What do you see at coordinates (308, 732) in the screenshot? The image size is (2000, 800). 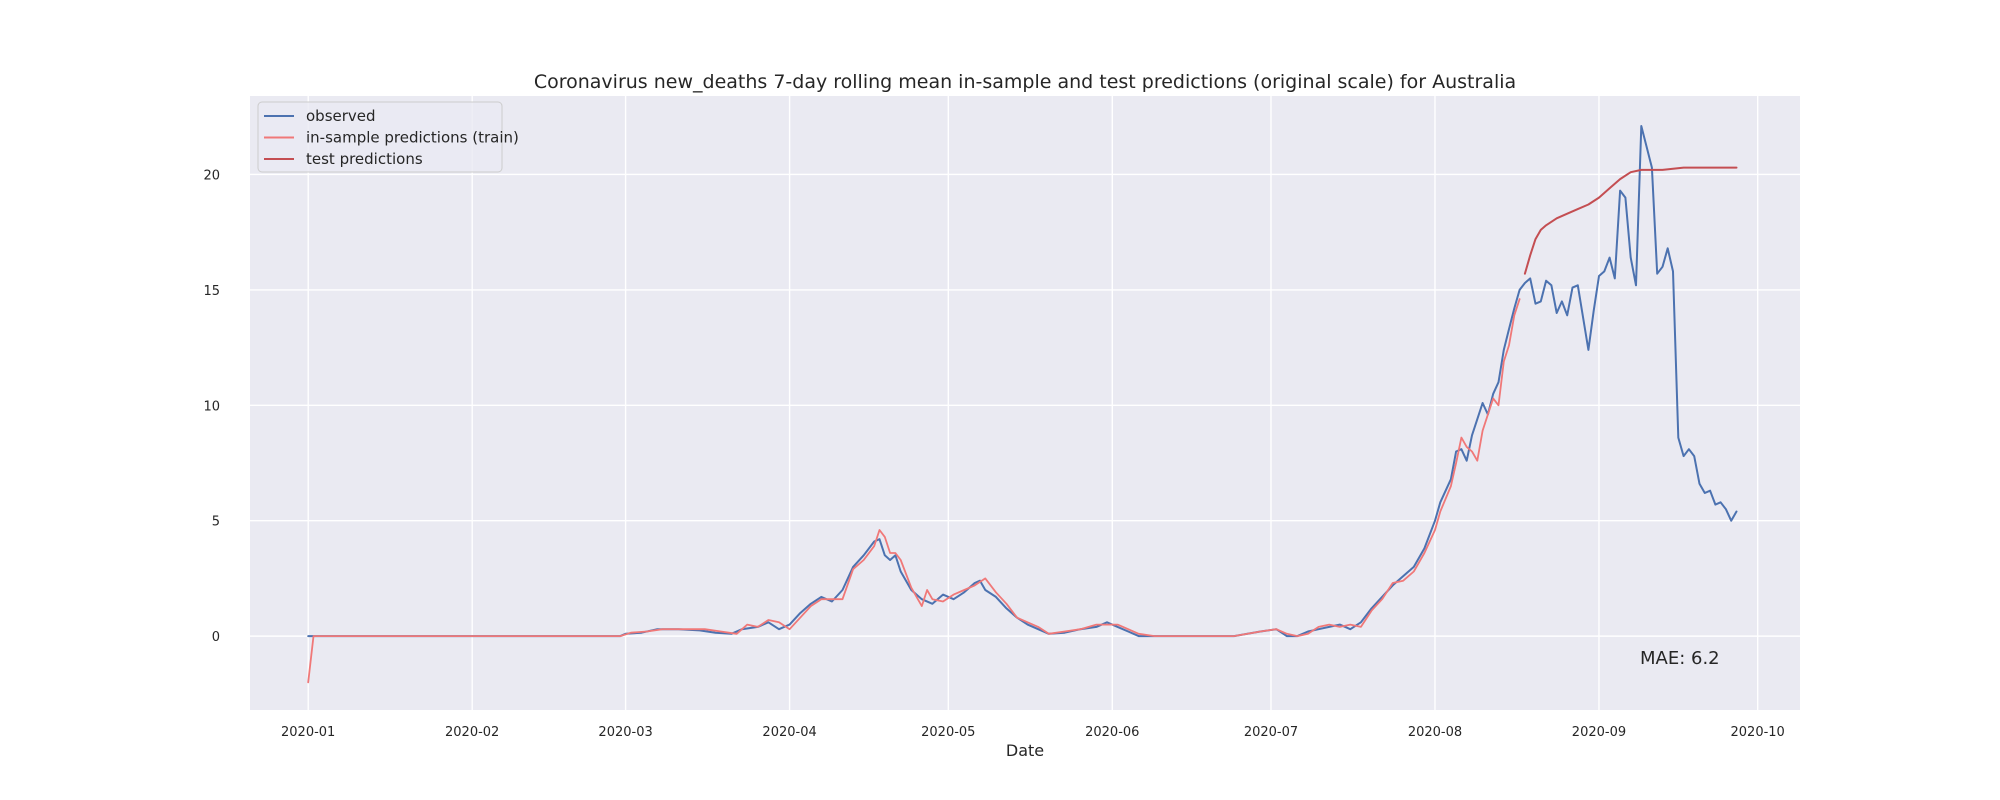 I see `x-tick-label: 2020-01` at bounding box center [308, 732].